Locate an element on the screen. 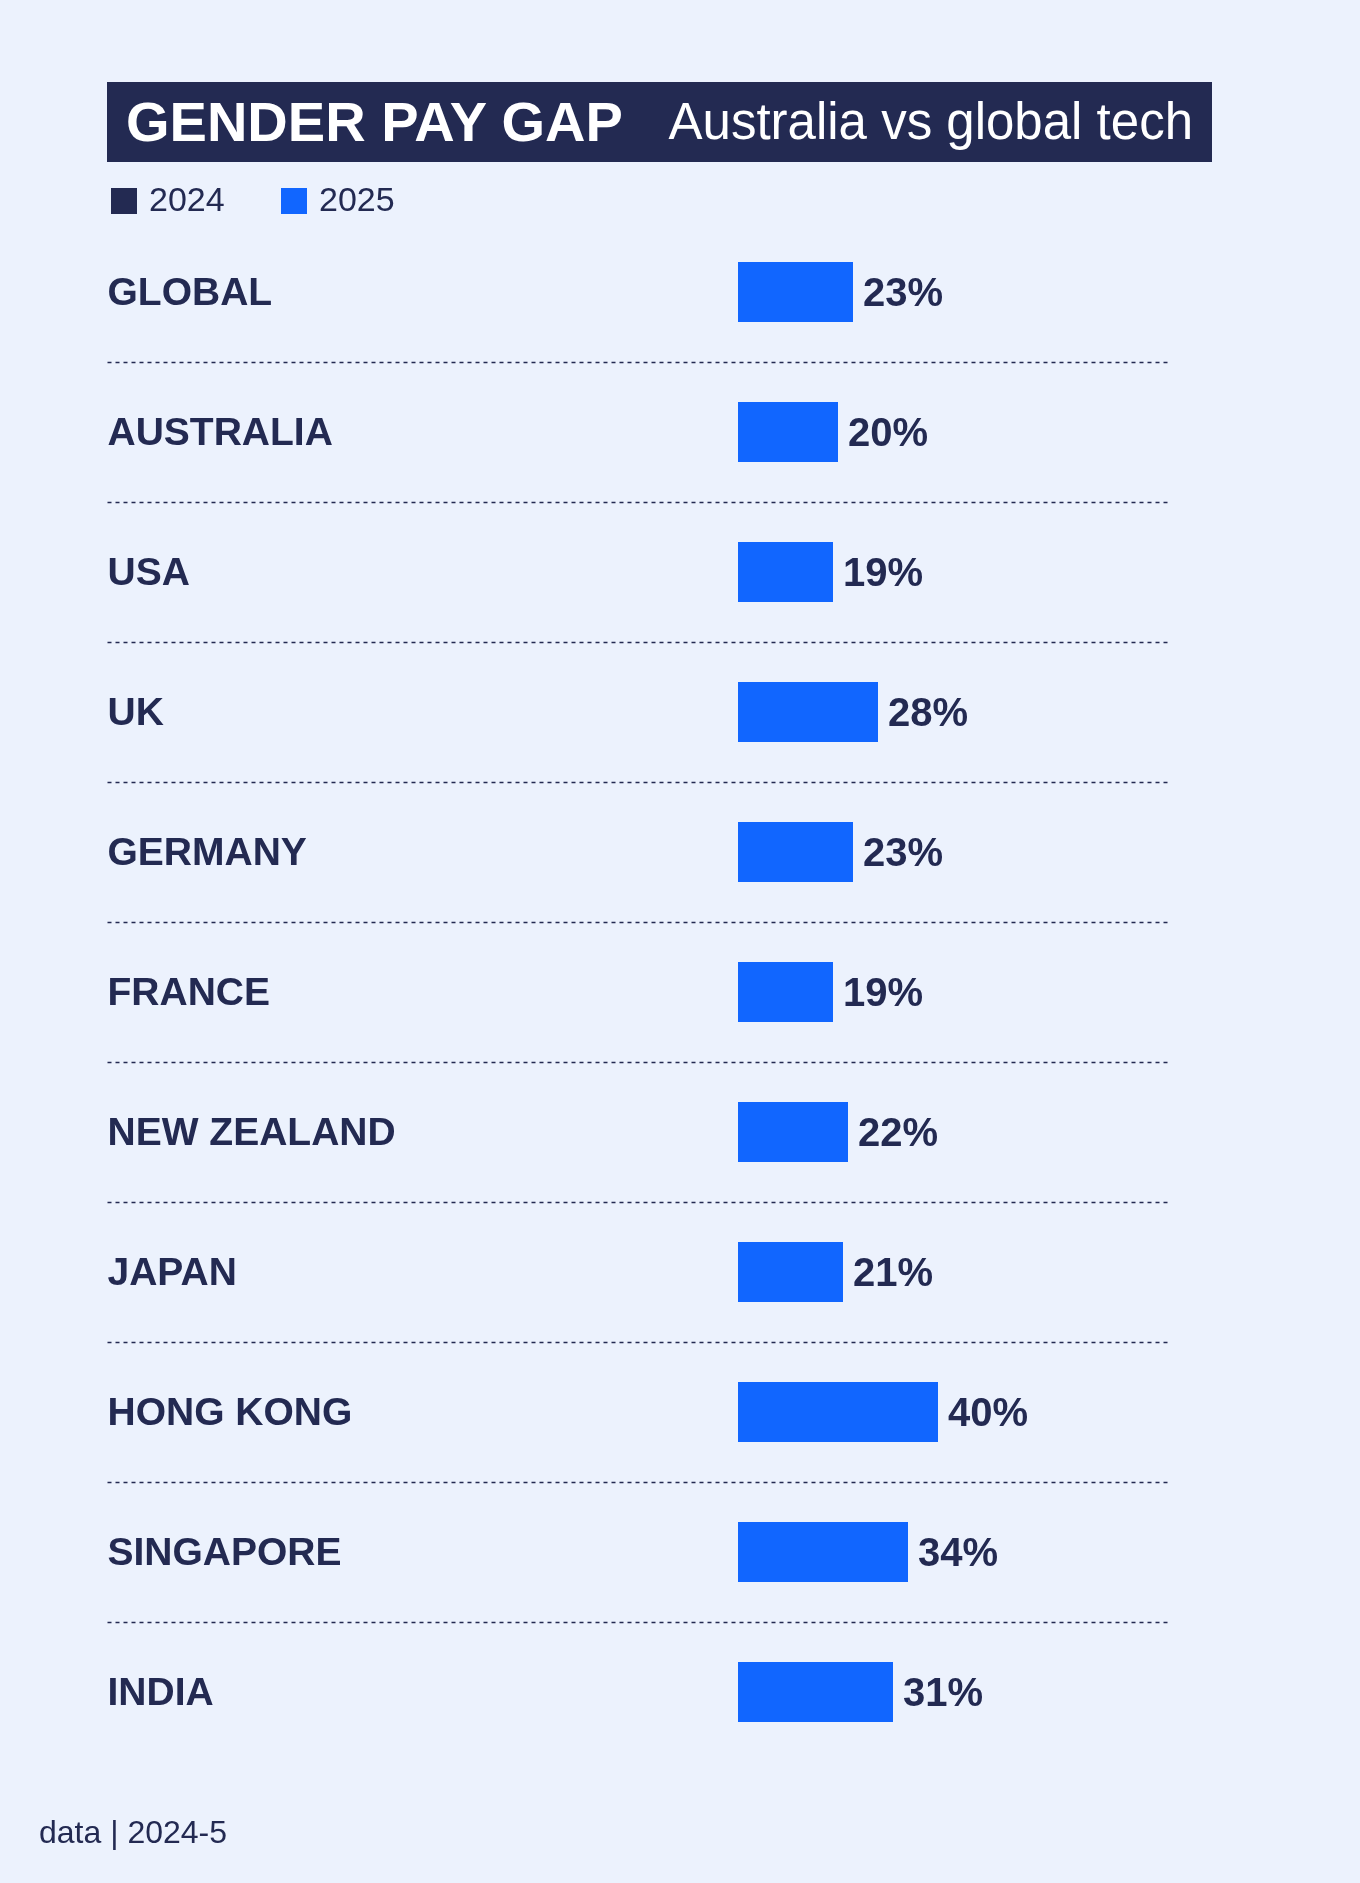 The width and height of the screenshot is (1360, 1883). y-tick-label: GLOBAL is located at coordinates (190, 291).